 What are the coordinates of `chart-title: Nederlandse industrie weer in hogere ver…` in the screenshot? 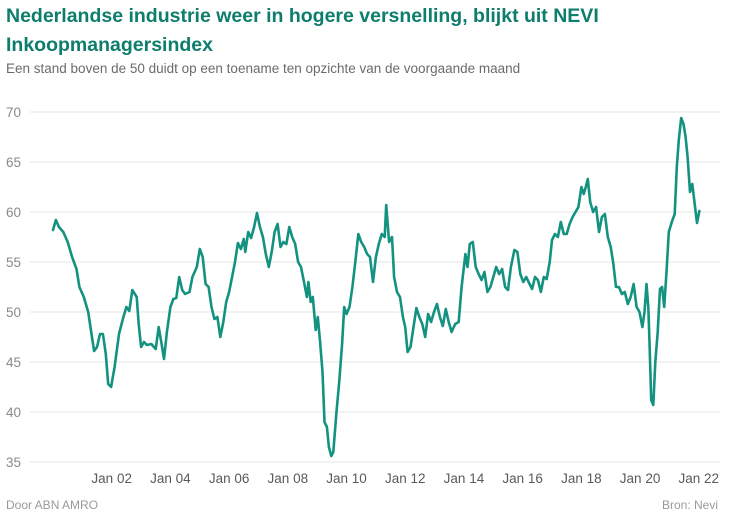 It's located at (302, 30).